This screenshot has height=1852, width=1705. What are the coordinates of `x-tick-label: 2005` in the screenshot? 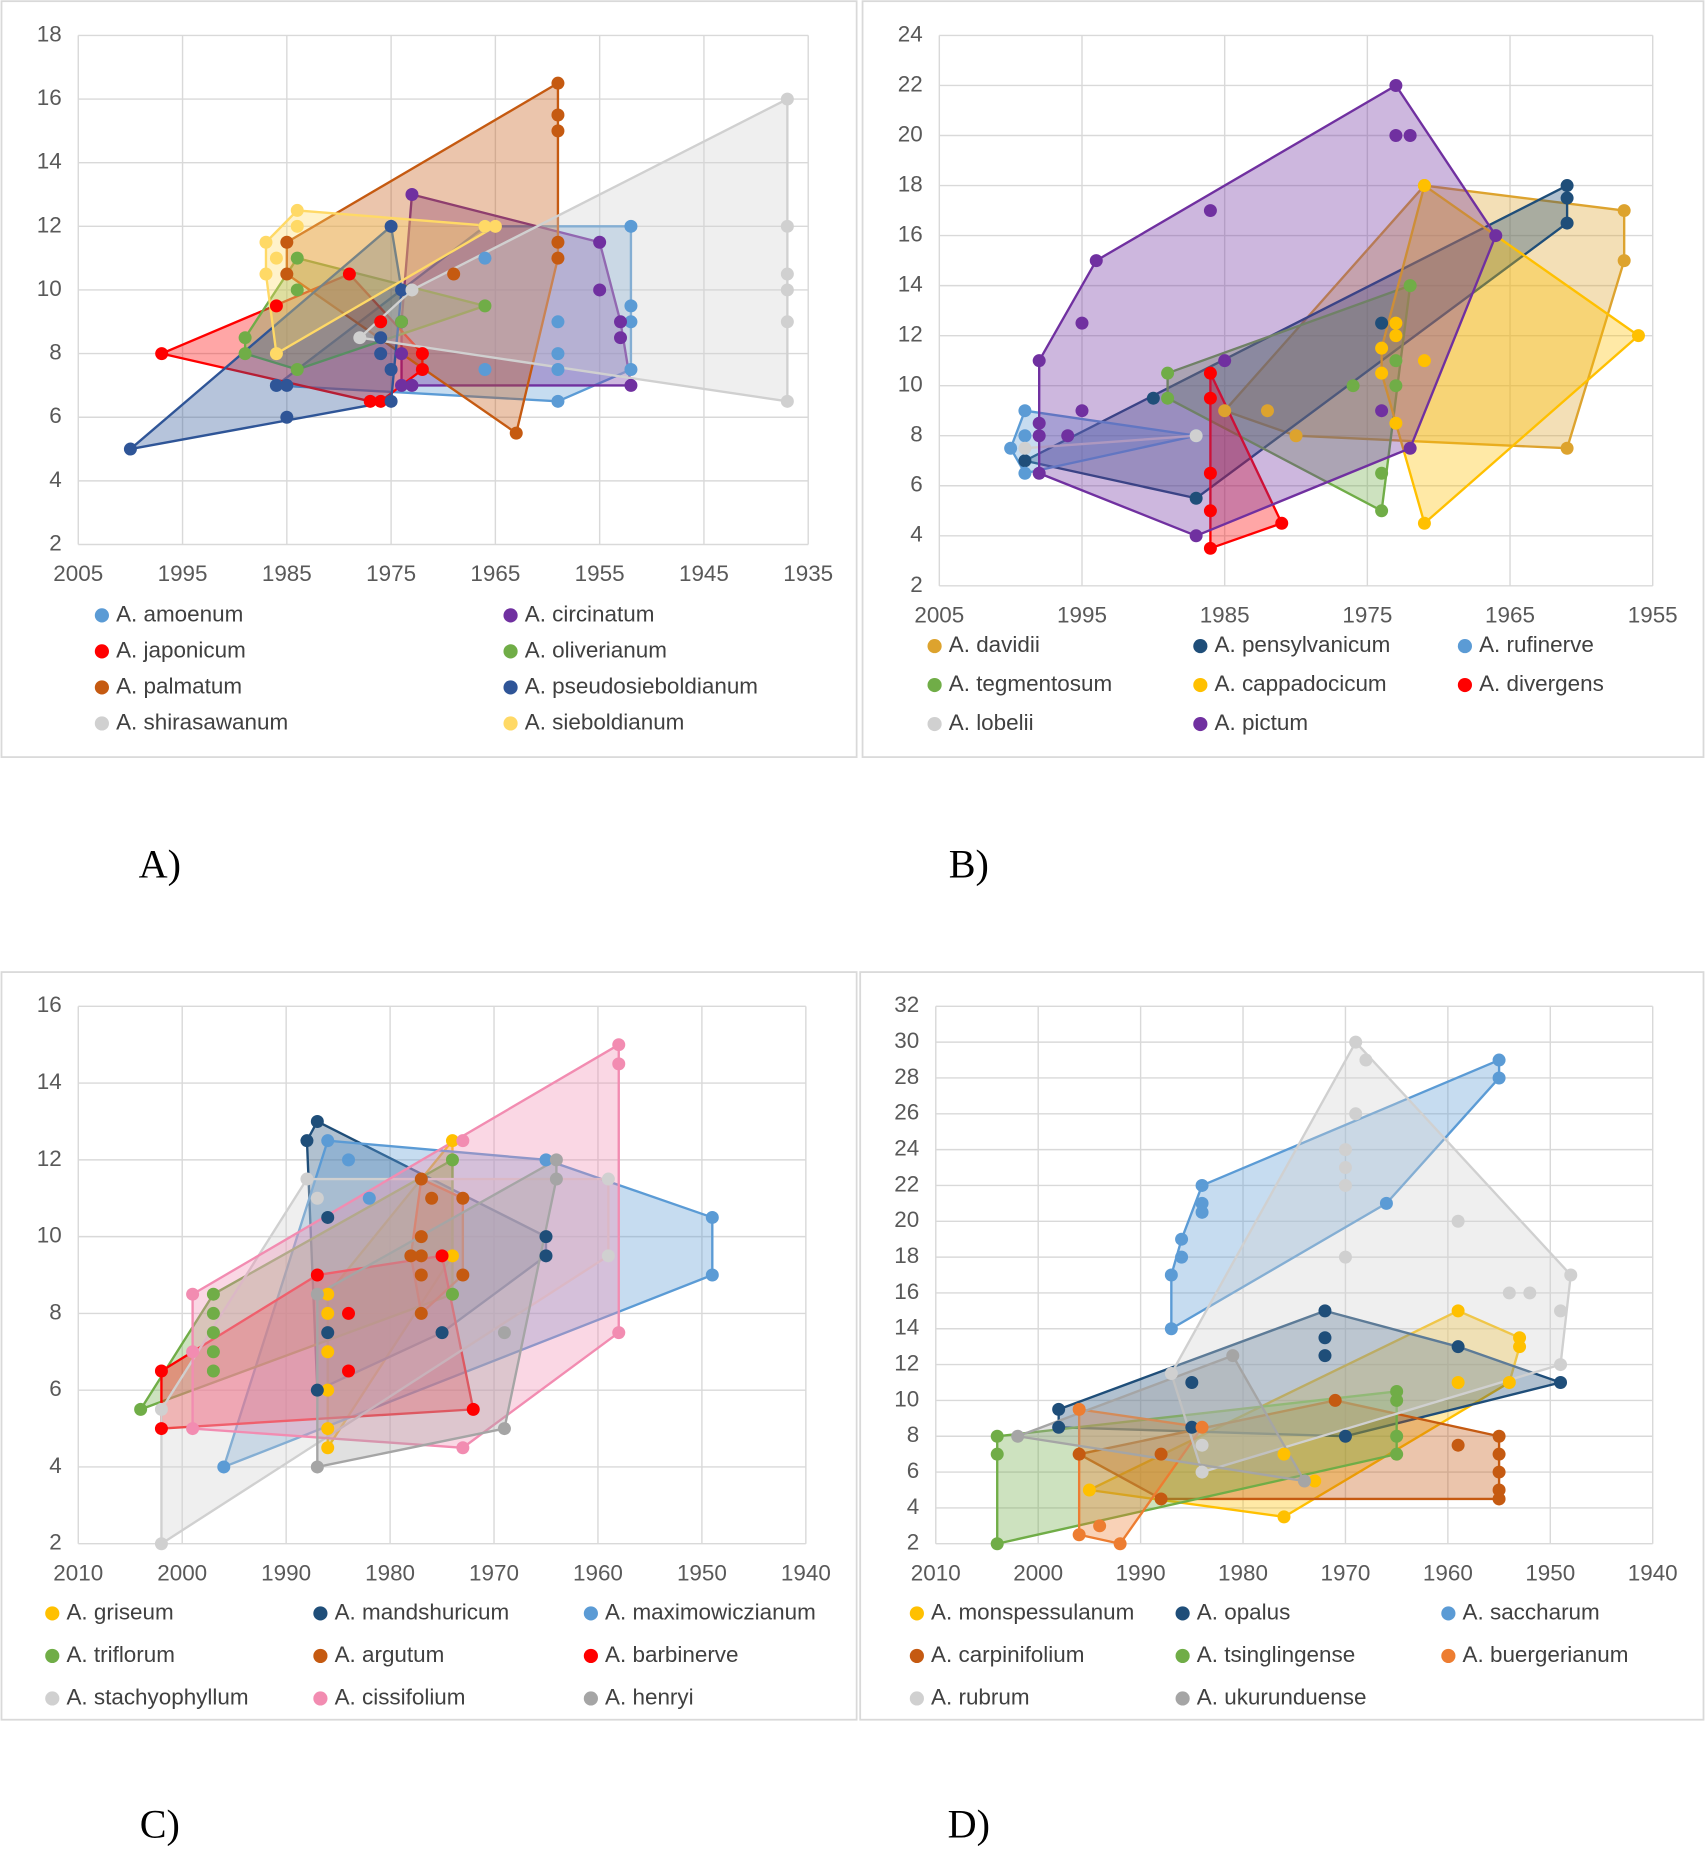 It's located at (78, 573).